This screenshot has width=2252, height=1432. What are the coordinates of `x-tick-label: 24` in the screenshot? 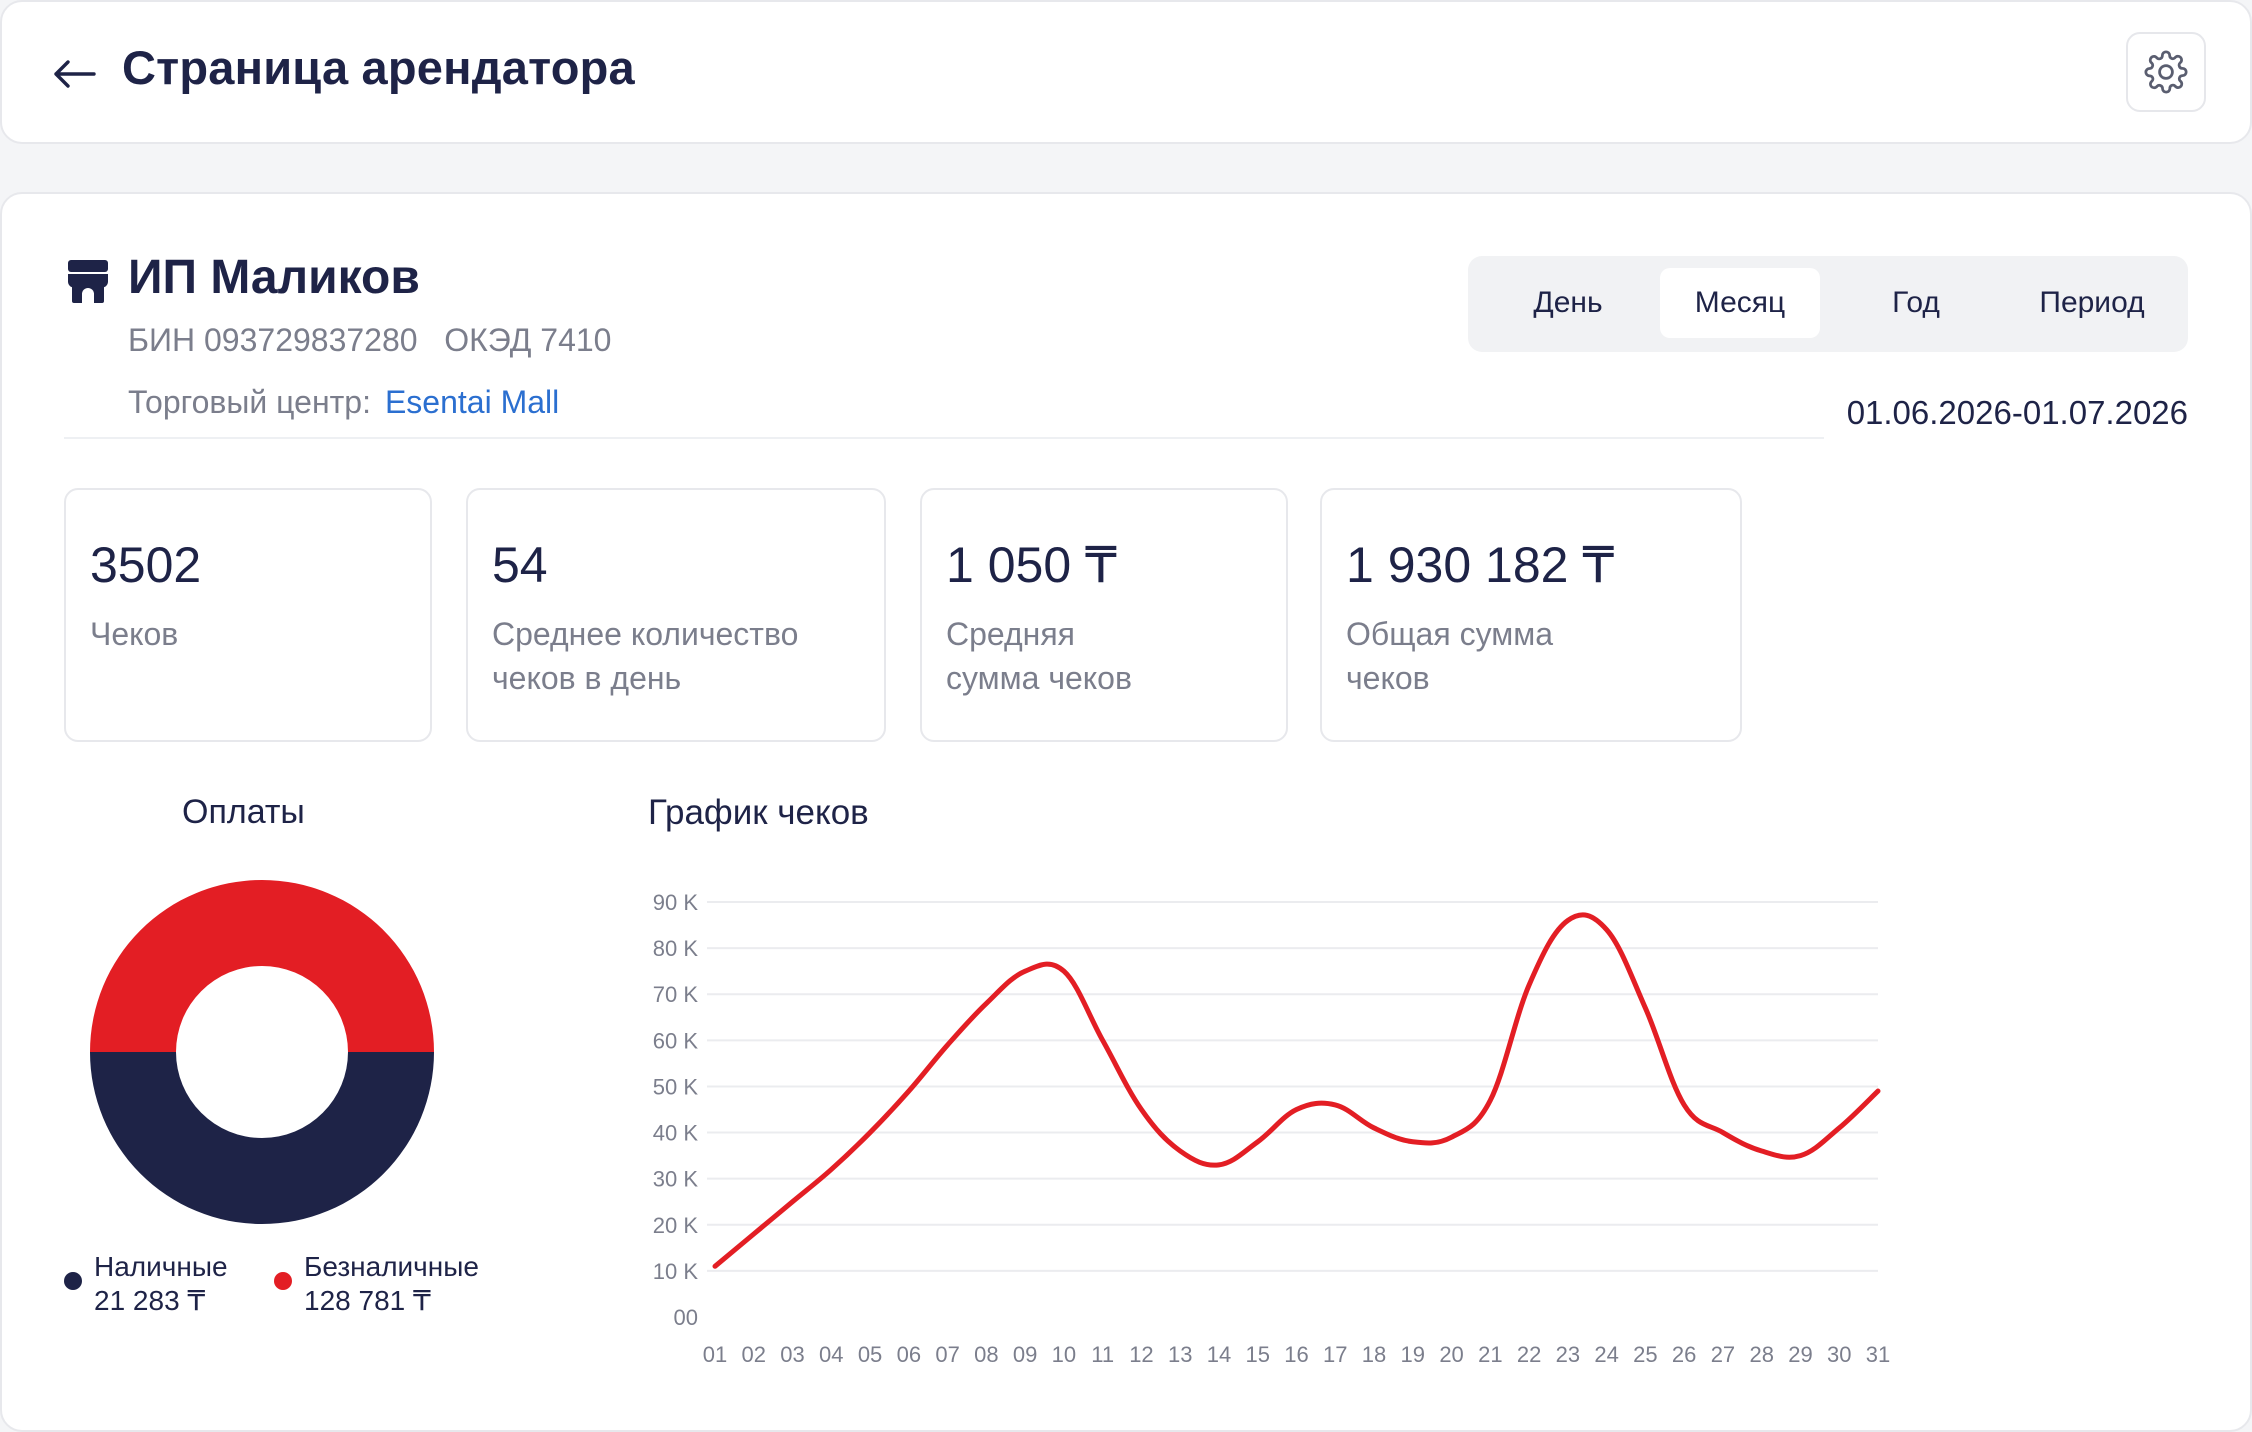 It's located at (1606, 1354).